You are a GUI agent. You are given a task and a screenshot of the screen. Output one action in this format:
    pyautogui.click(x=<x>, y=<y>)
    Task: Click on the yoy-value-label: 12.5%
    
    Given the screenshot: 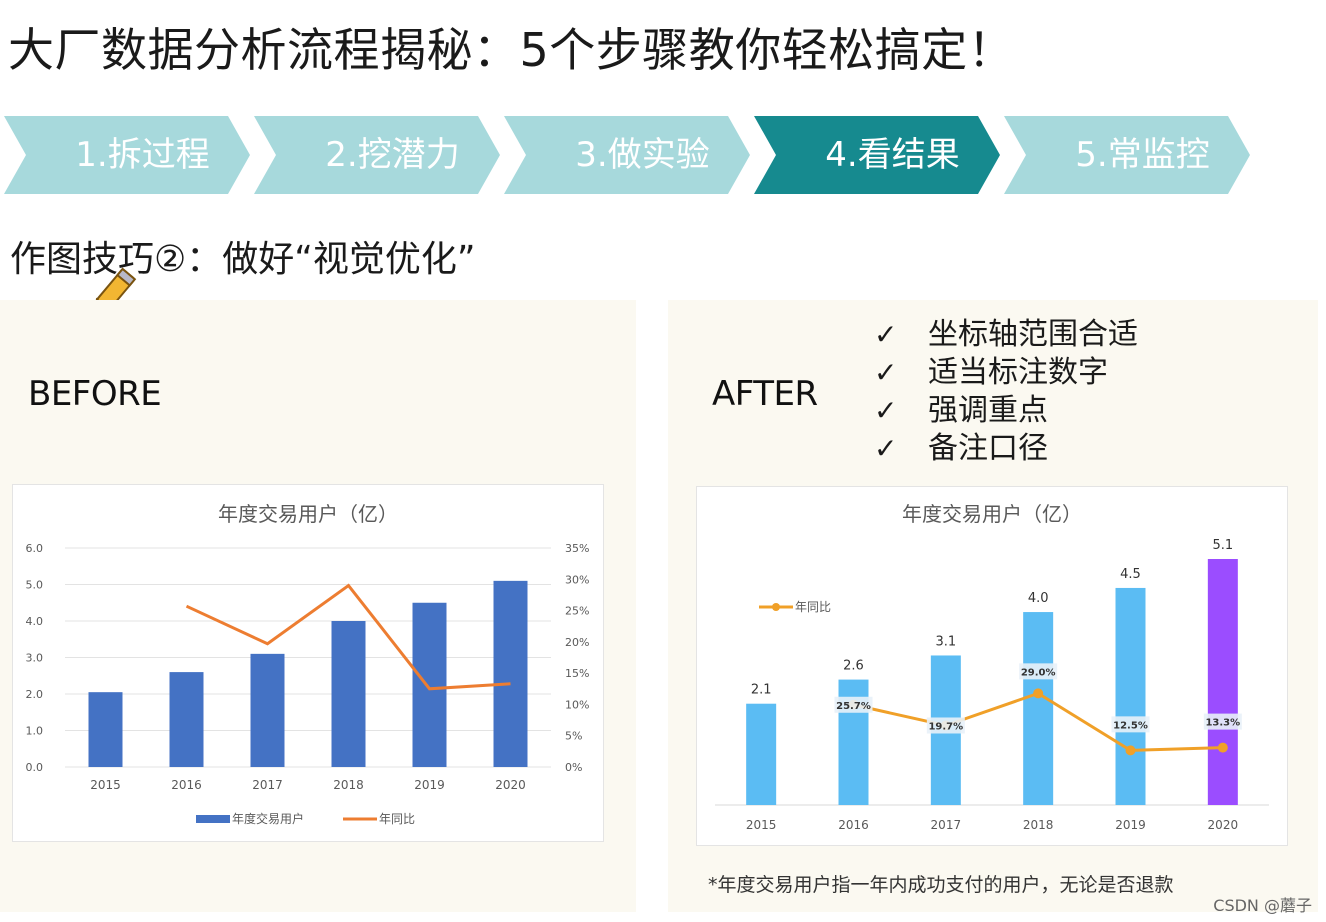 What is the action you would take?
    pyautogui.click(x=1130, y=725)
    